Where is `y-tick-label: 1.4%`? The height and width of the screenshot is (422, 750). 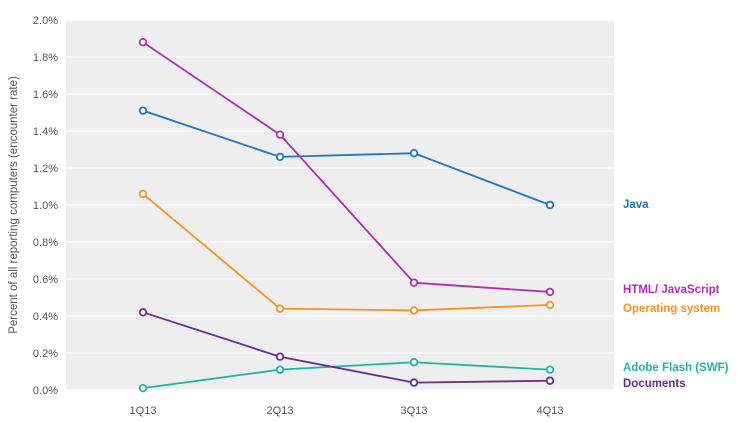
y-tick-label: 1.4% is located at coordinates (45, 132).